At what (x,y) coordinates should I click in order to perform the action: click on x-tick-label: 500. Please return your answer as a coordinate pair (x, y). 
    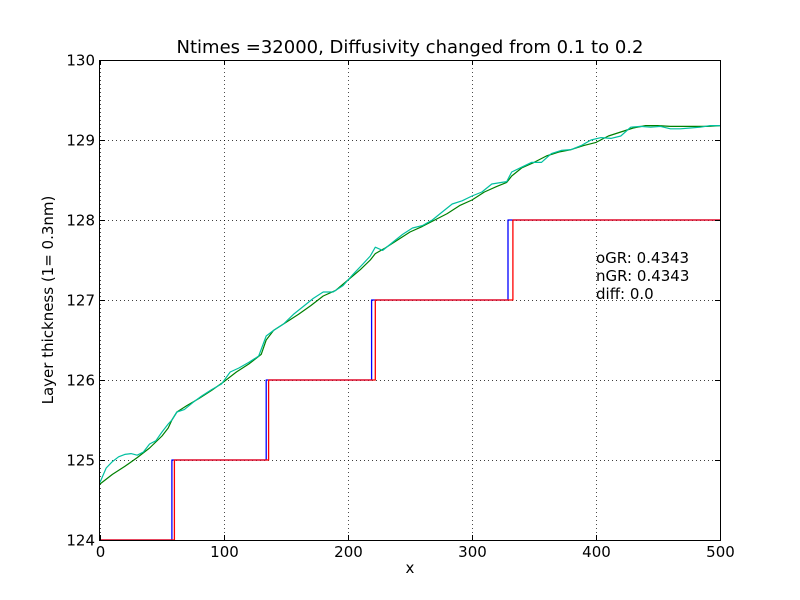
    Looking at the image, I should click on (720, 552).